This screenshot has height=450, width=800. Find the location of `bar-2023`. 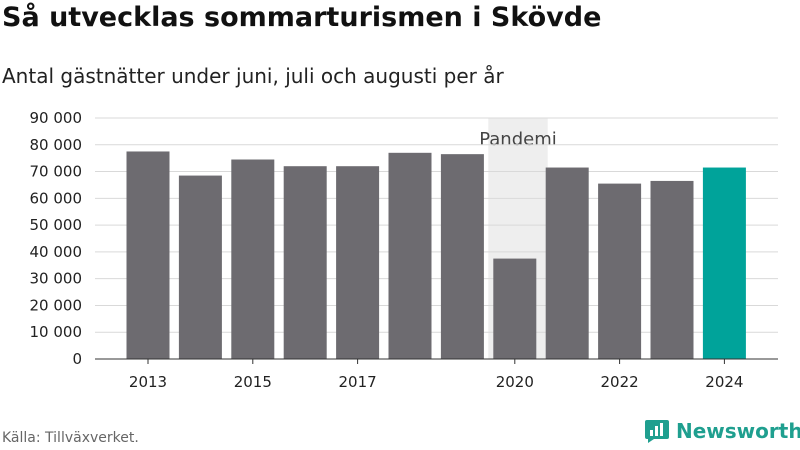

bar-2023 is located at coordinates (672, 269).